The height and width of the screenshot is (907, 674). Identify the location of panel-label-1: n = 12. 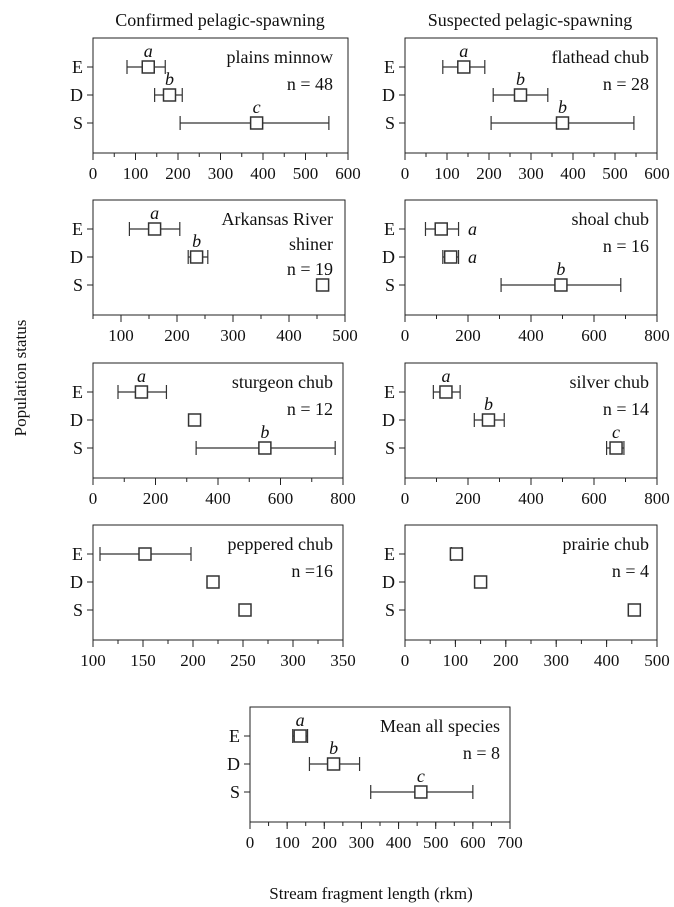
(310, 409).